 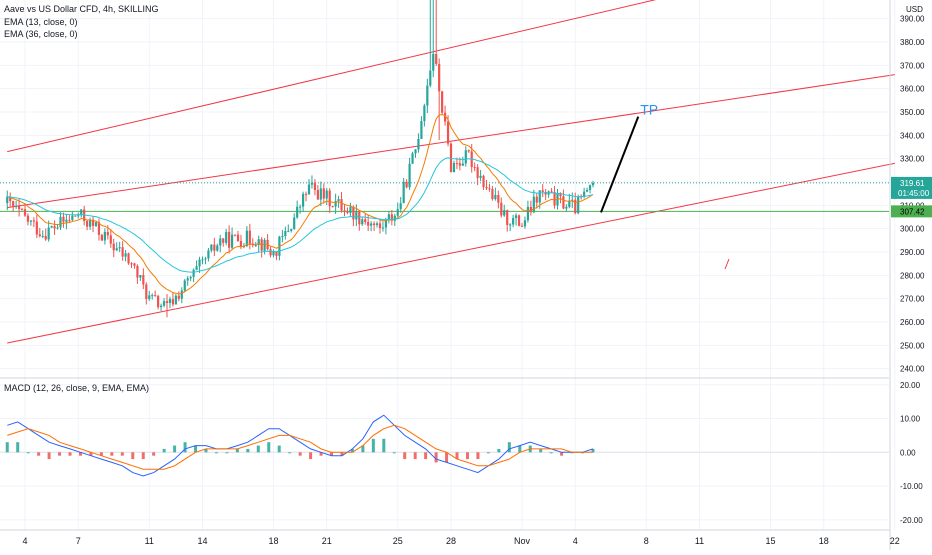 What do you see at coordinates (770, 541) in the screenshot?
I see `time-tick-label: 15` at bounding box center [770, 541].